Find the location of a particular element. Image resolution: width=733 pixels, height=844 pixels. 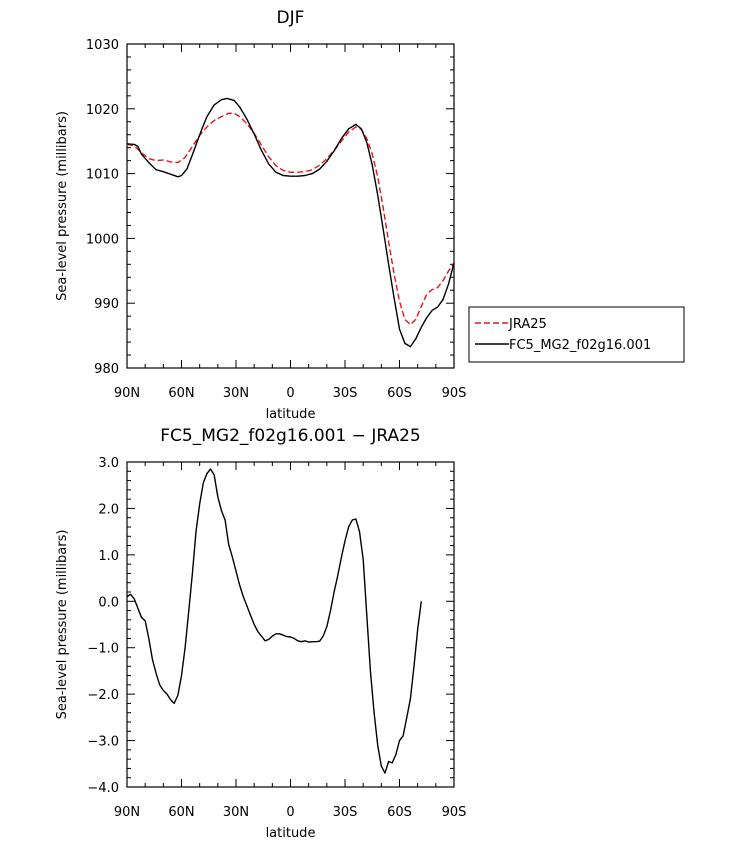

y-tick-label: 0.0 is located at coordinates (108, 602).